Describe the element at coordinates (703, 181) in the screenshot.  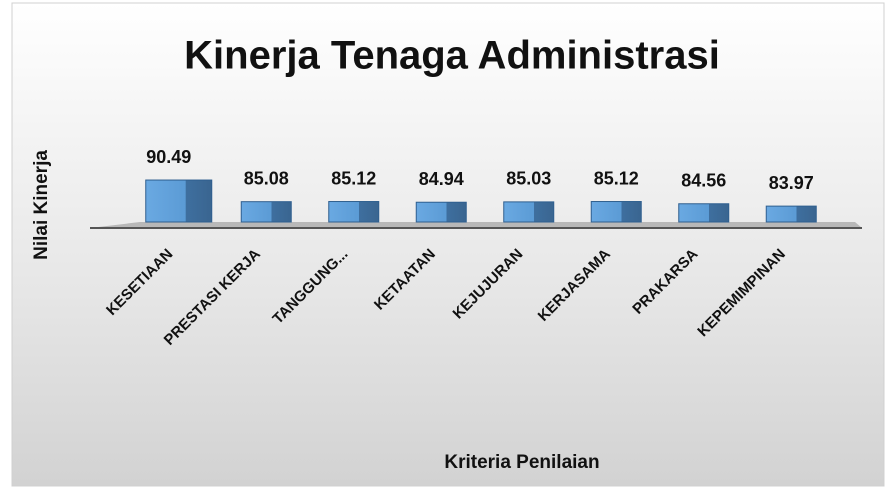
I see `data-label: 84.56` at that location.